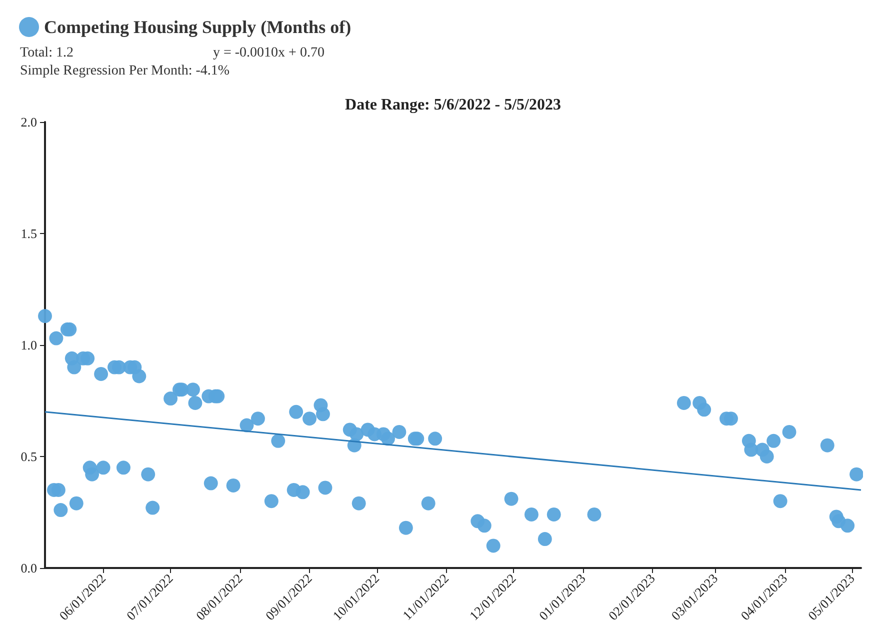 Image resolution: width=871 pixels, height=639 pixels. I want to click on y-tick-label: 0.0, so click(28, 568).